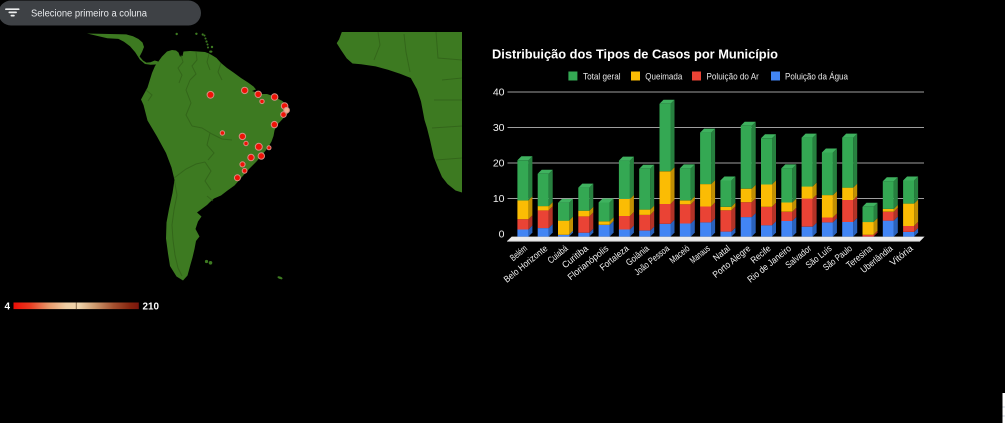 This screenshot has height=423, width=1005. Describe the element at coordinates (151, 307) in the screenshot. I see `svg-text: 210` at that location.